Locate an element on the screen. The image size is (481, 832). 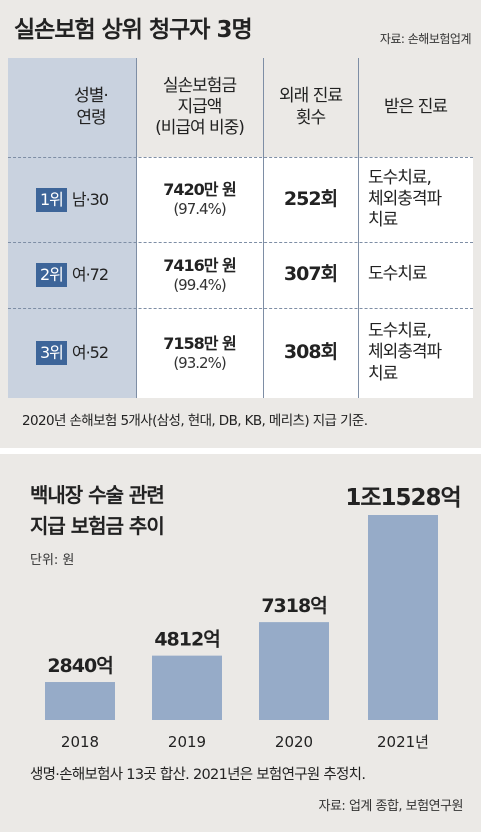
row-1-rank-gender: 1위 남·30 is located at coordinates (72, 199).